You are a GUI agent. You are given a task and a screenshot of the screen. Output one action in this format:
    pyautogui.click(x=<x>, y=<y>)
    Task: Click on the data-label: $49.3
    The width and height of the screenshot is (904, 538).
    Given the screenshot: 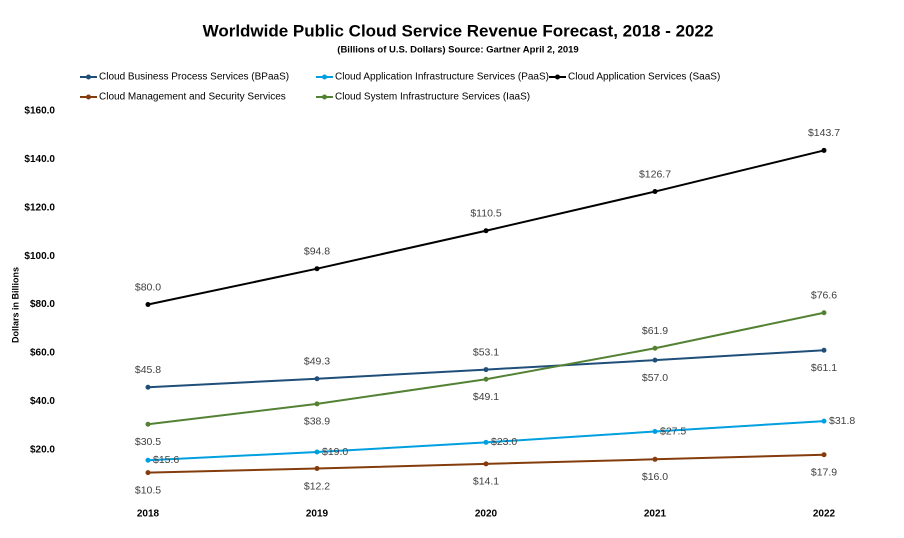 What is the action you would take?
    pyautogui.click(x=317, y=362)
    